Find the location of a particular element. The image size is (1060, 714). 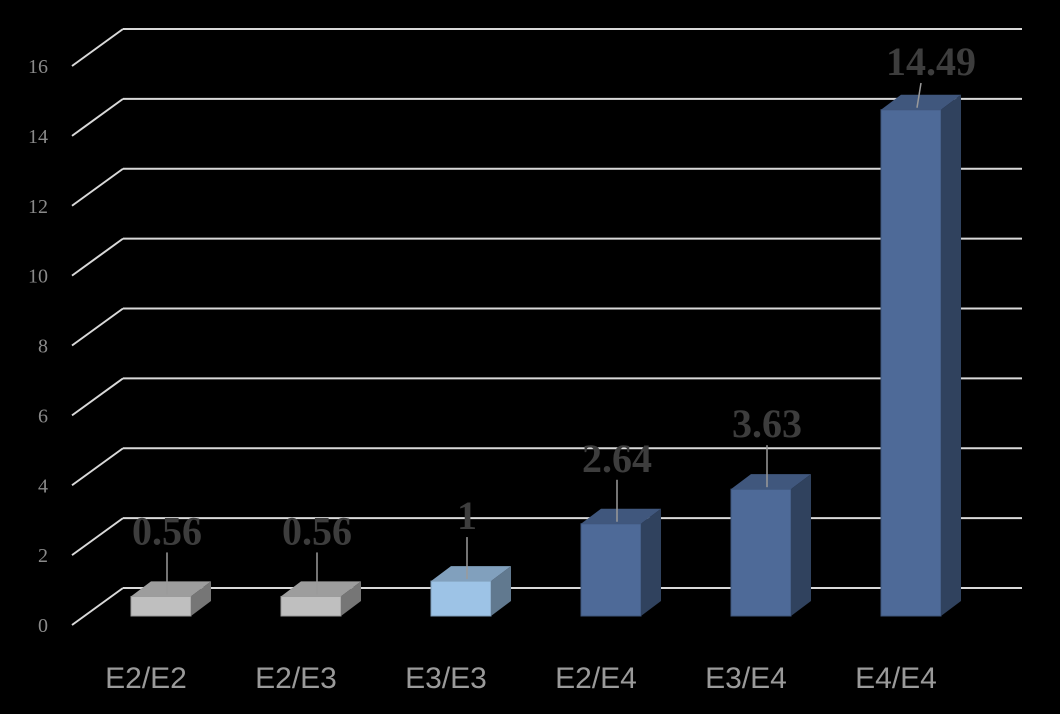

data-label: 14.49 is located at coordinates (931, 61).